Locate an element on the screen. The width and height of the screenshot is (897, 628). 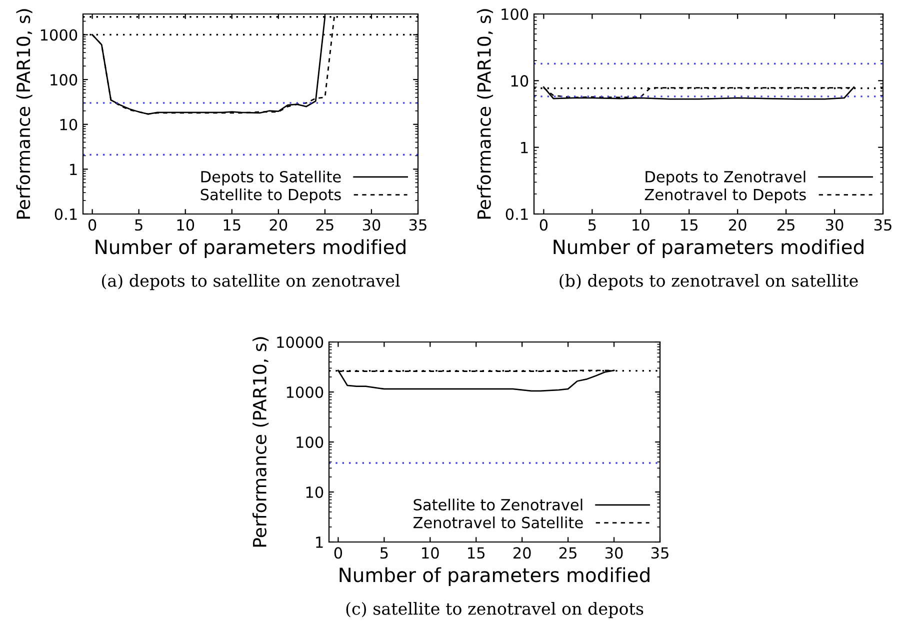
legend-label: Satellite to Zenotravel is located at coordinates (498, 504).